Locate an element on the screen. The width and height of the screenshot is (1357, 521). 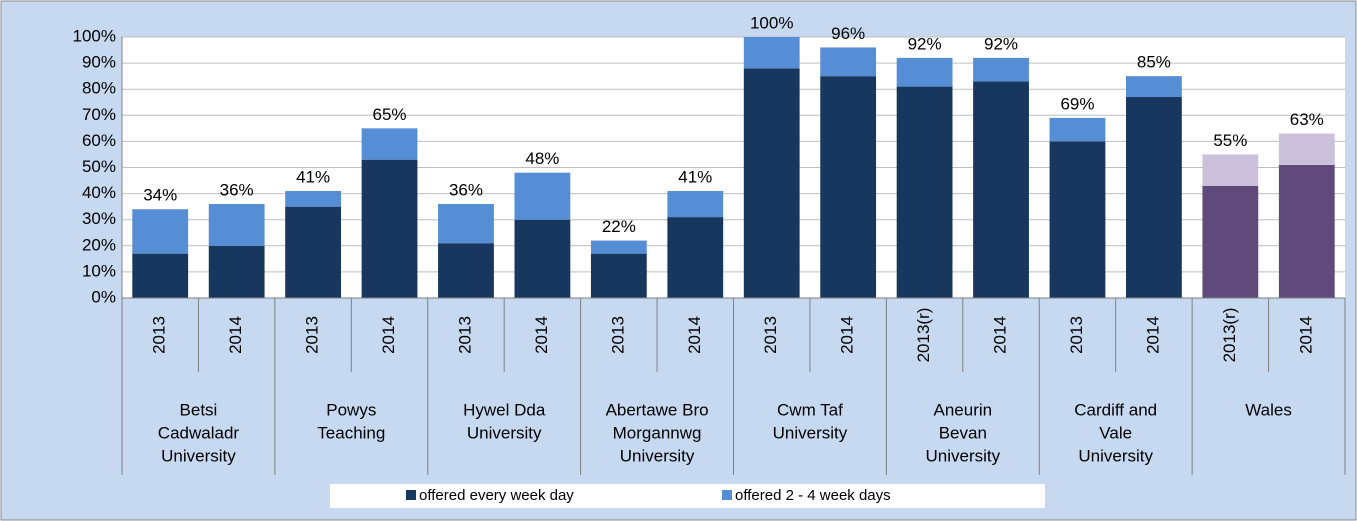
group-label: Morgannwg is located at coordinates (657, 432).